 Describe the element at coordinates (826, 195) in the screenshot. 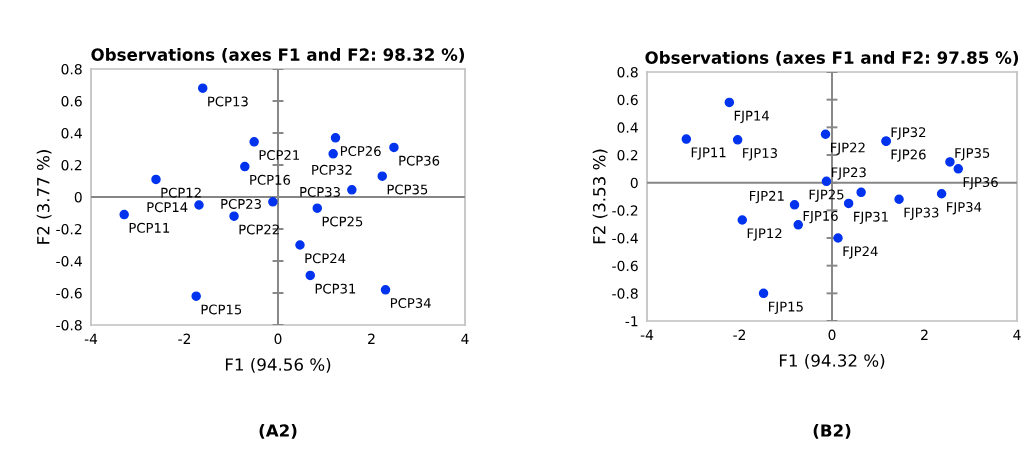

I see `annotation: FJP25` at that location.